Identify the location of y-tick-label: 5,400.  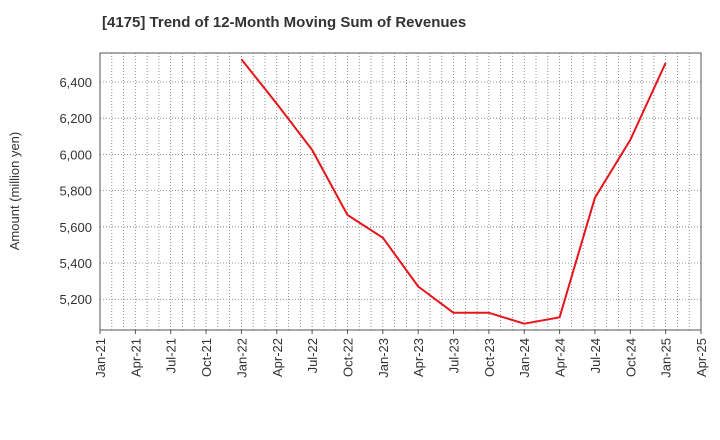
(75, 263).